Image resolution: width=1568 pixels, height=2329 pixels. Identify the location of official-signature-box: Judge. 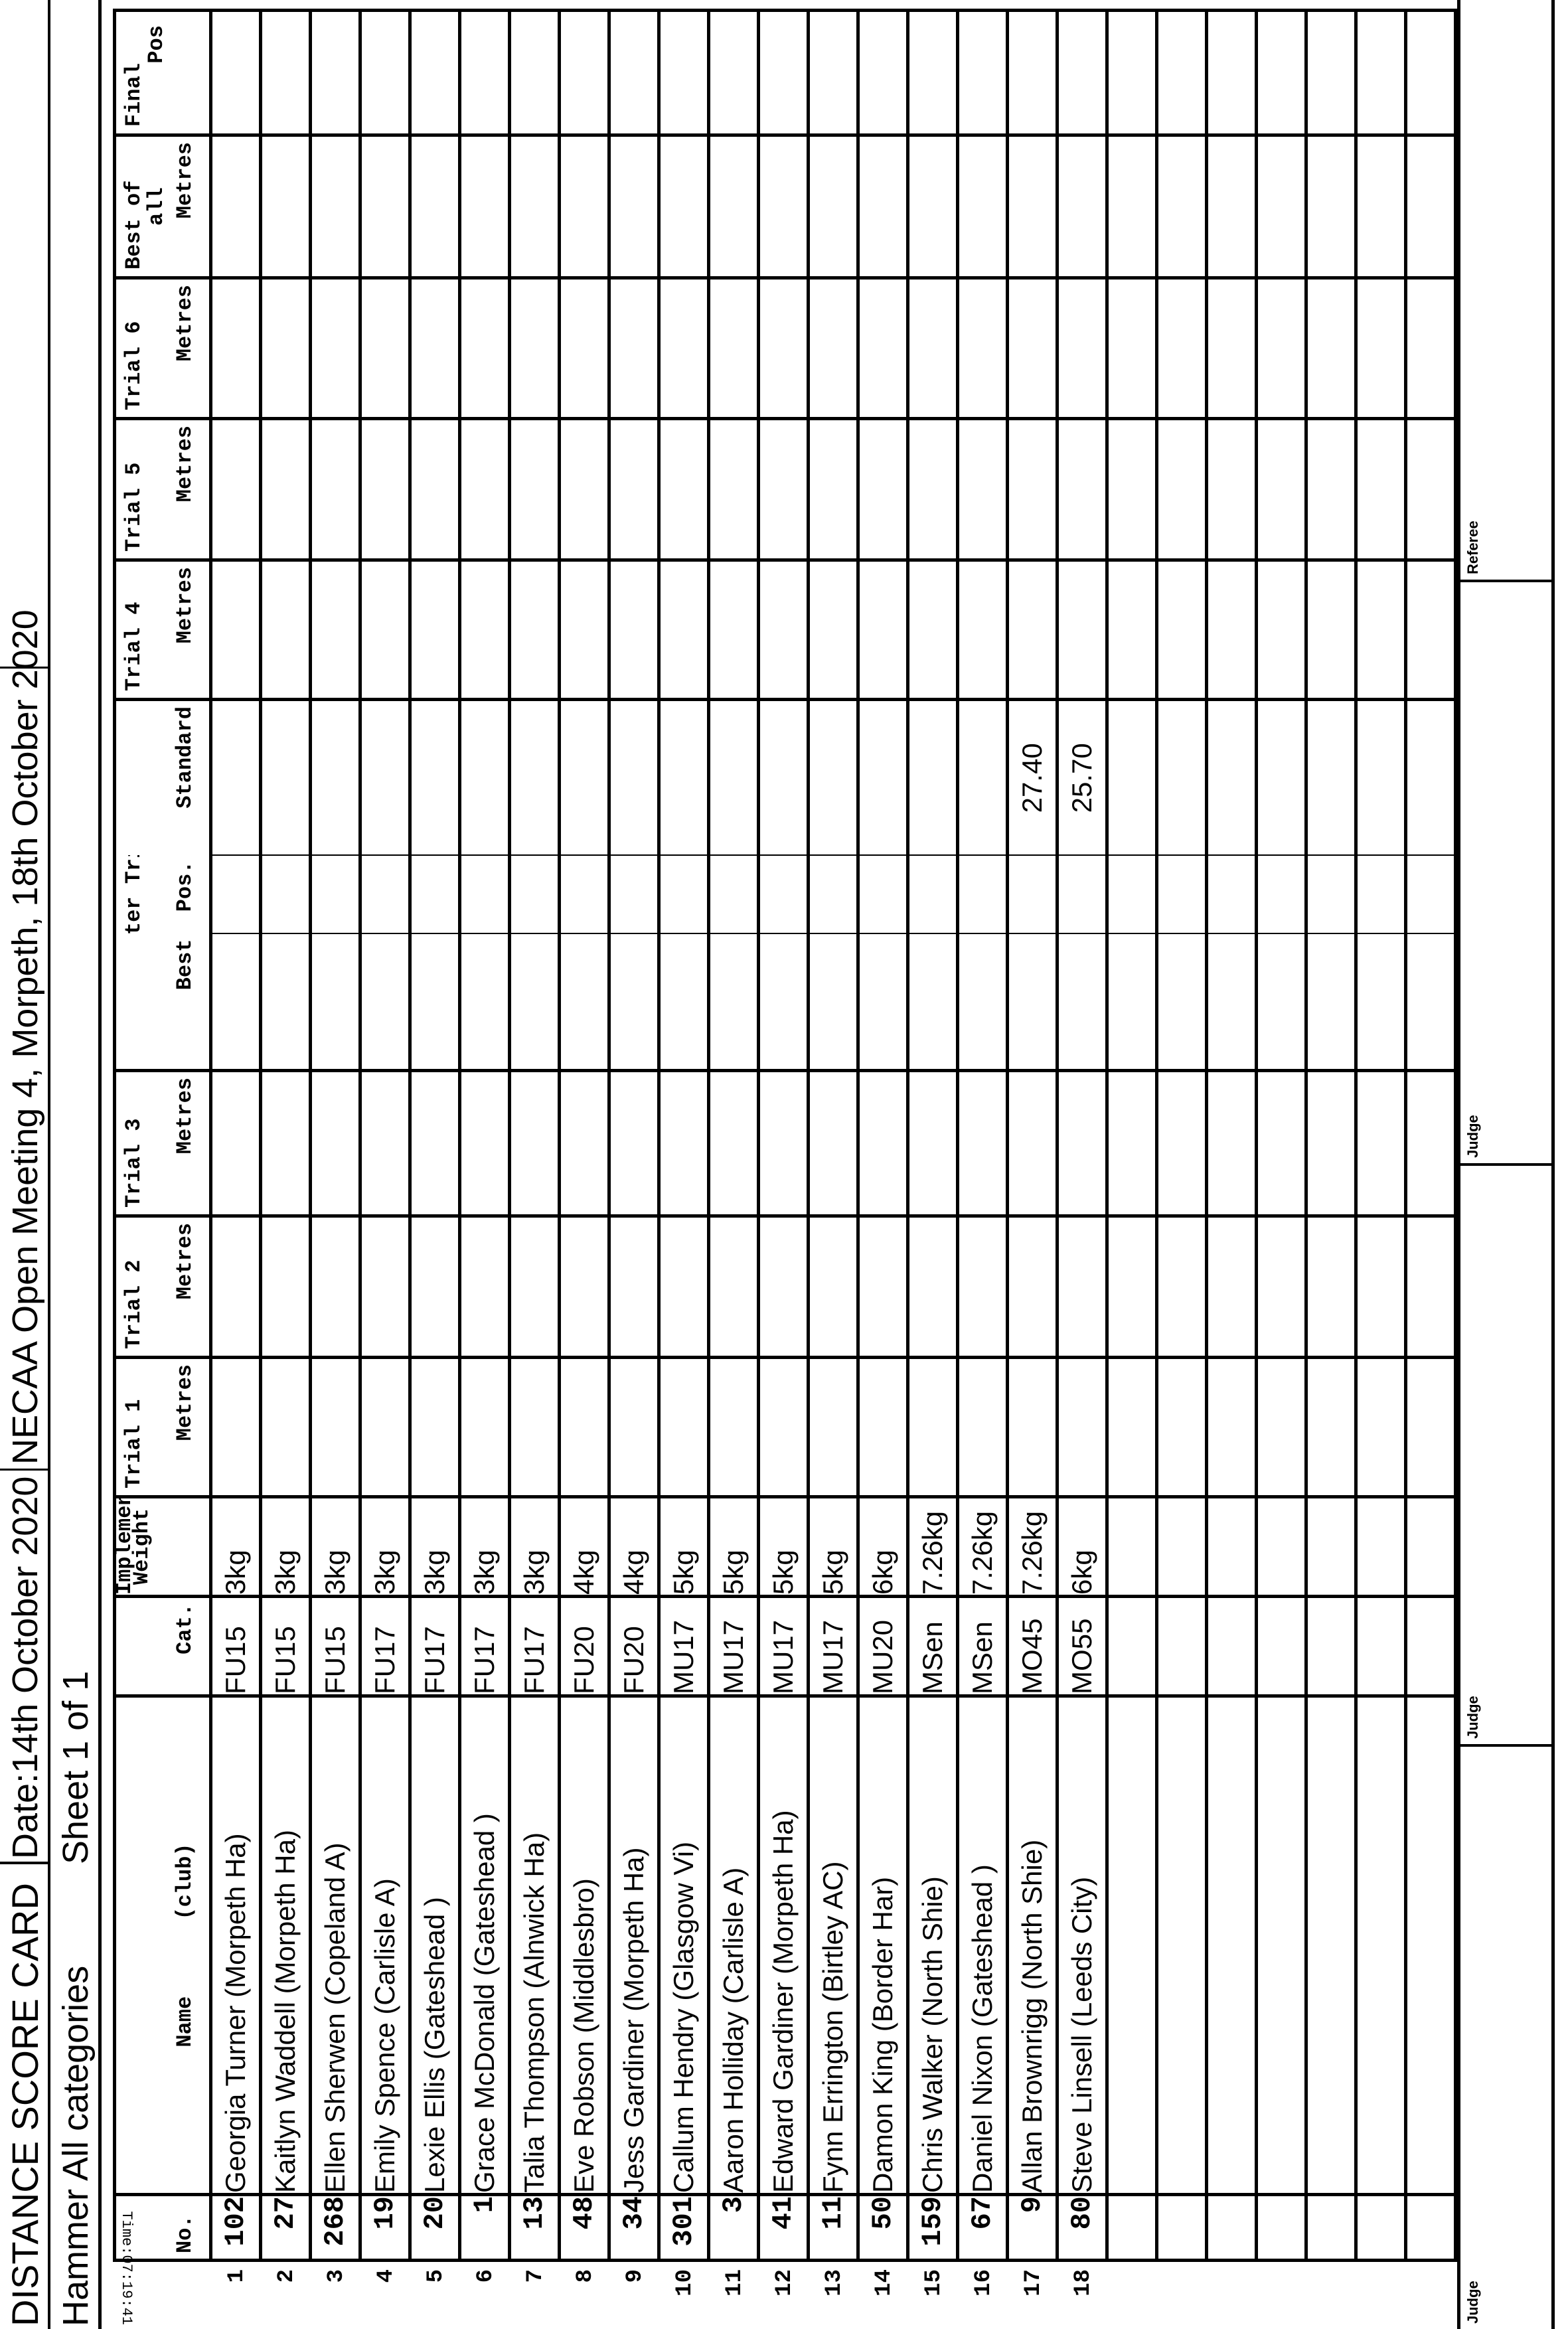
(1505, 1455).